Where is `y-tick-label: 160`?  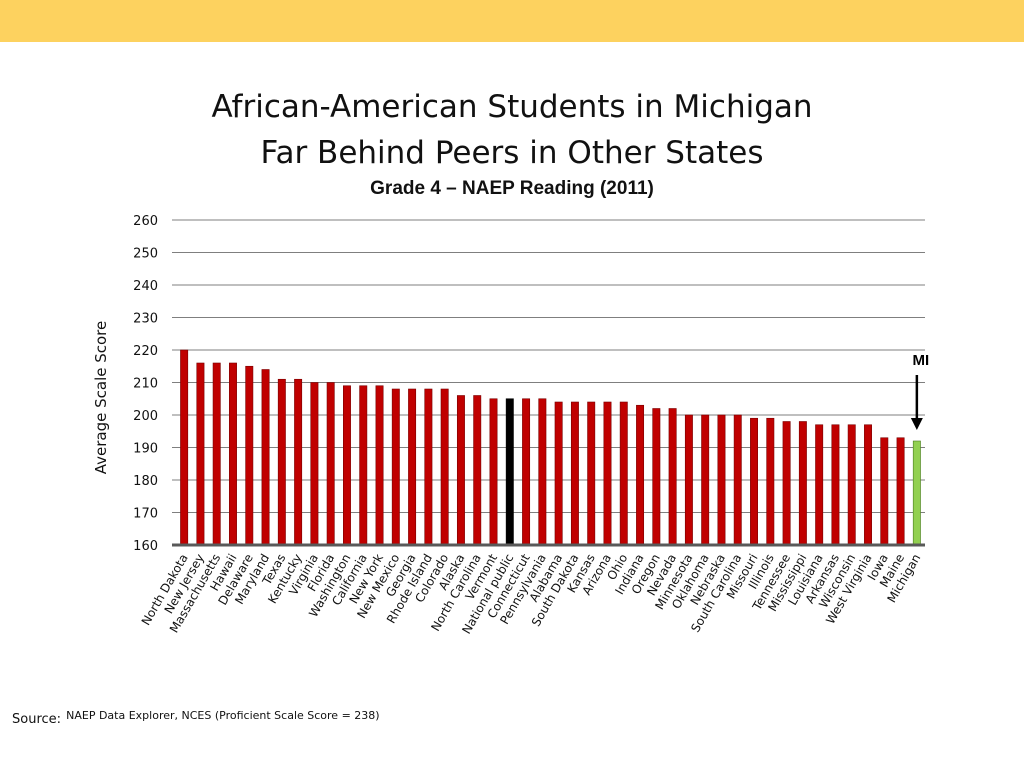
y-tick-label: 160 is located at coordinates (145, 546).